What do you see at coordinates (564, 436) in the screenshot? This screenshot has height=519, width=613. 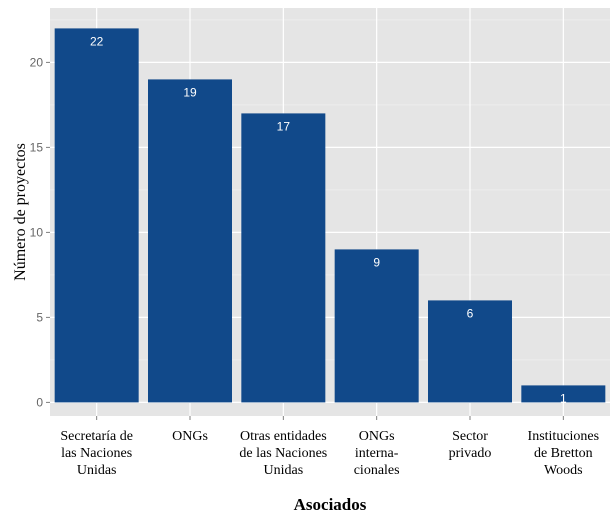 I see `x-category-label-line: Instituciones` at bounding box center [564, 436].